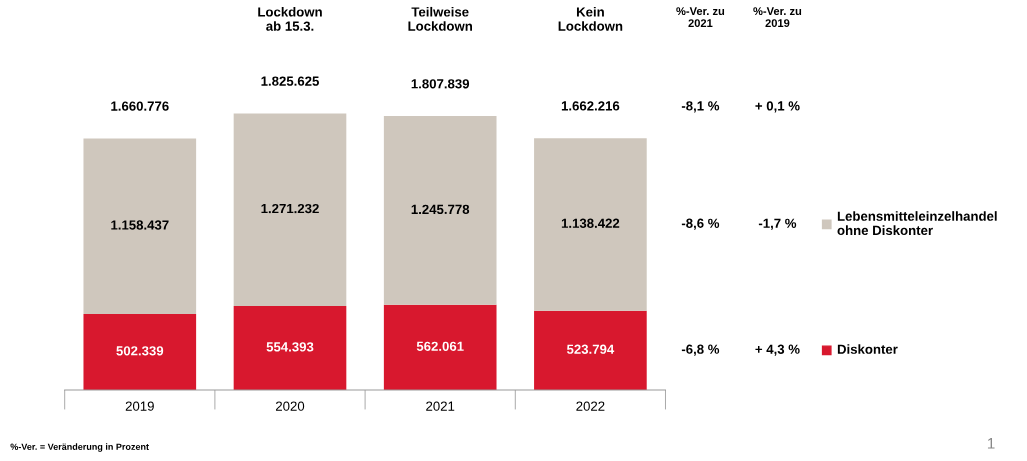  What do you see at coordinates (991, 443) in the screenshot?
I see `text: 1` at bounding box center [991, 443].